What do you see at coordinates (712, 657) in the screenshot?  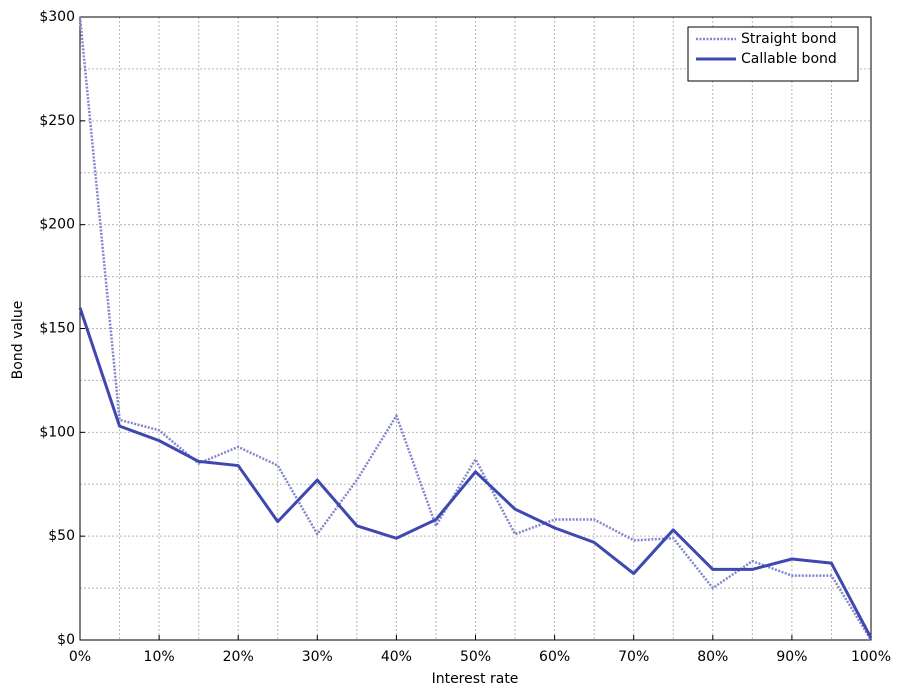 I see `x-tick-label: 80%` at bounding box center [712, 657].